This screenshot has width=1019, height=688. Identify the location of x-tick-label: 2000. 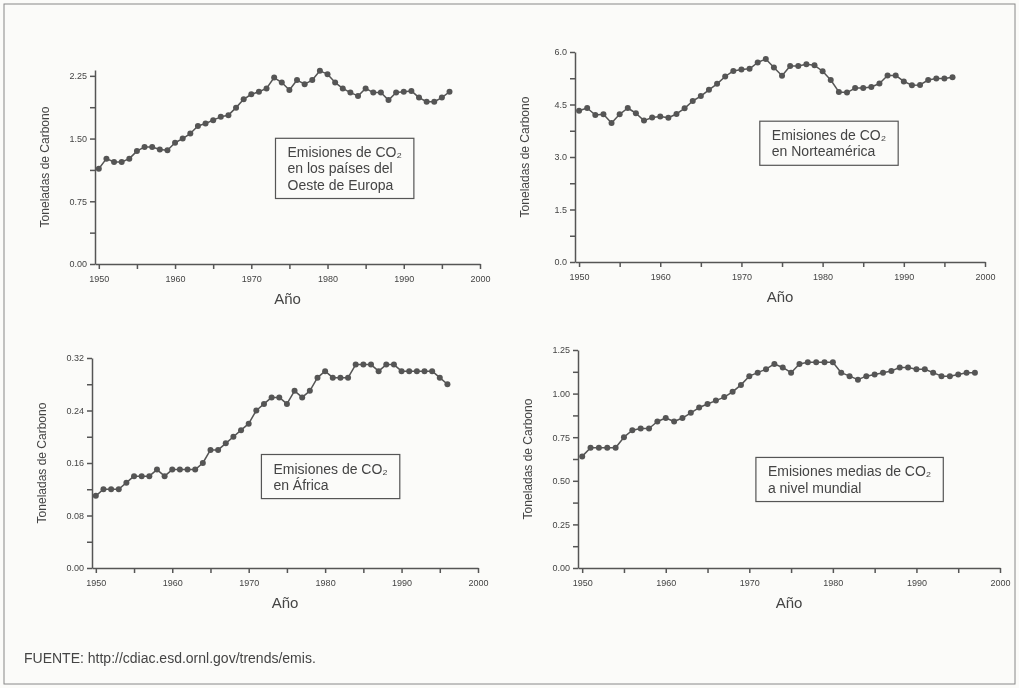
(1000, 582).